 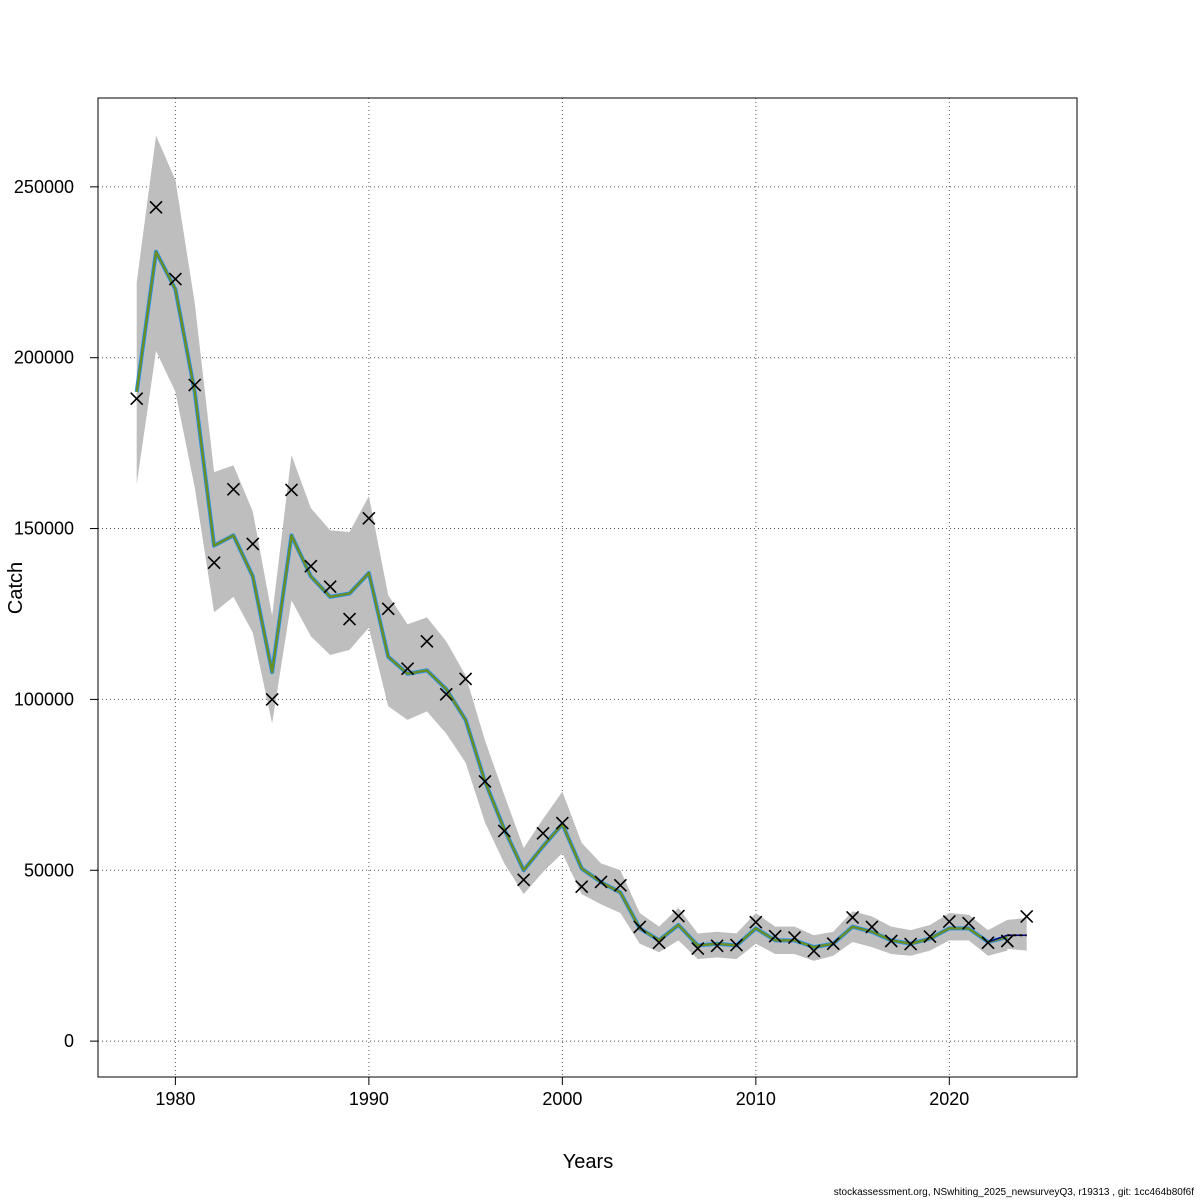 I want to click on observed-point-1991-stroke-b, so click(x=388, y=609).